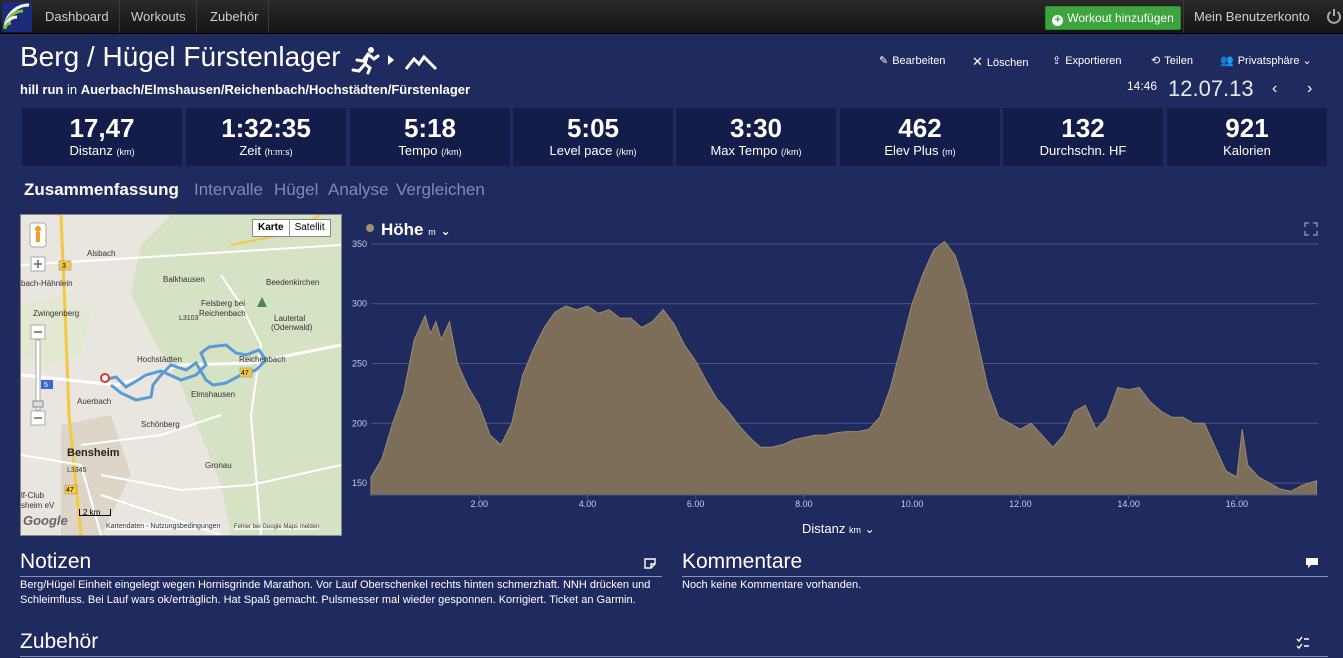  I want to click on stat-label: Distanz (km), so click(102, 150).